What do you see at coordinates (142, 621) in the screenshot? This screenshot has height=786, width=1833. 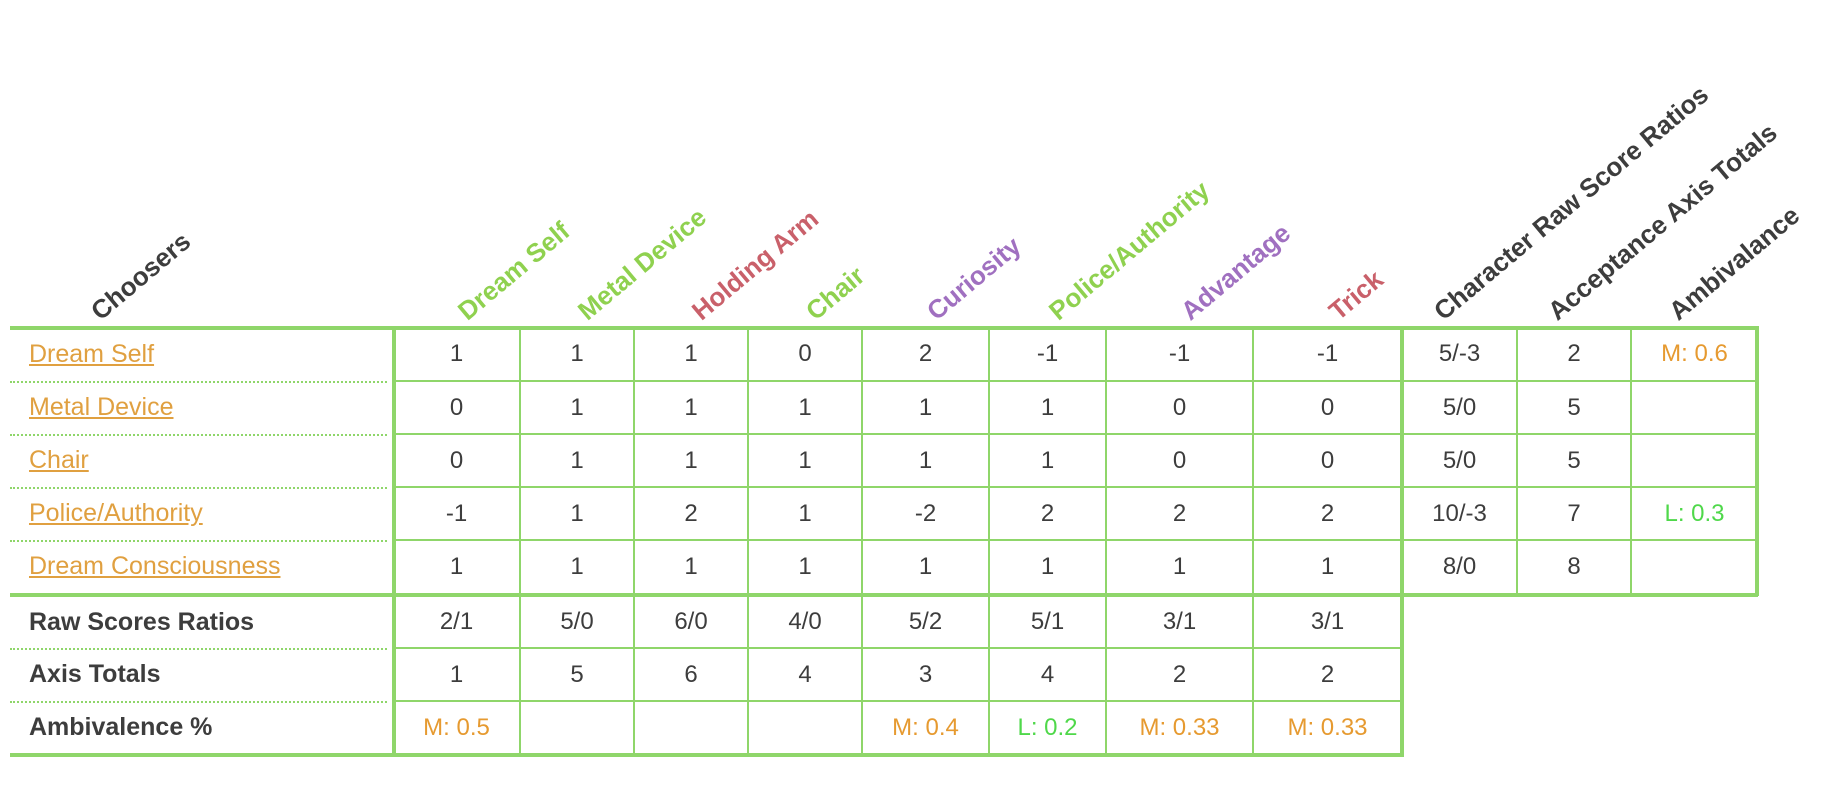 I see `footer-row-label: Raw Scores Ratios` at bounding box center [142, 621].